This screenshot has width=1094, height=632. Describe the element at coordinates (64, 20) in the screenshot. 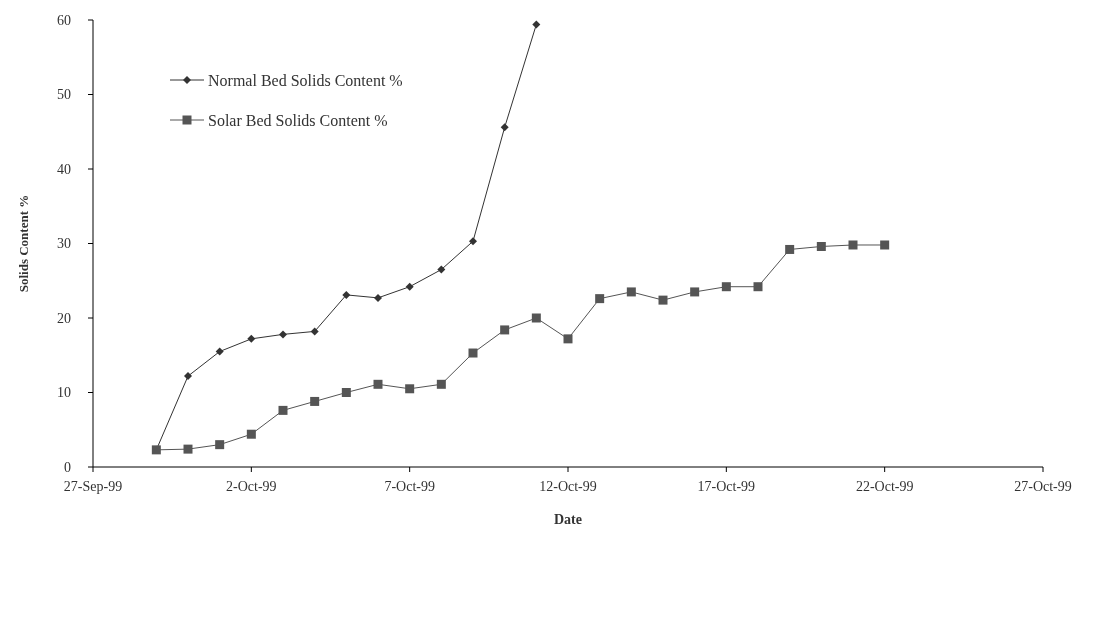

I see `y-tick-label: 60` at that location.